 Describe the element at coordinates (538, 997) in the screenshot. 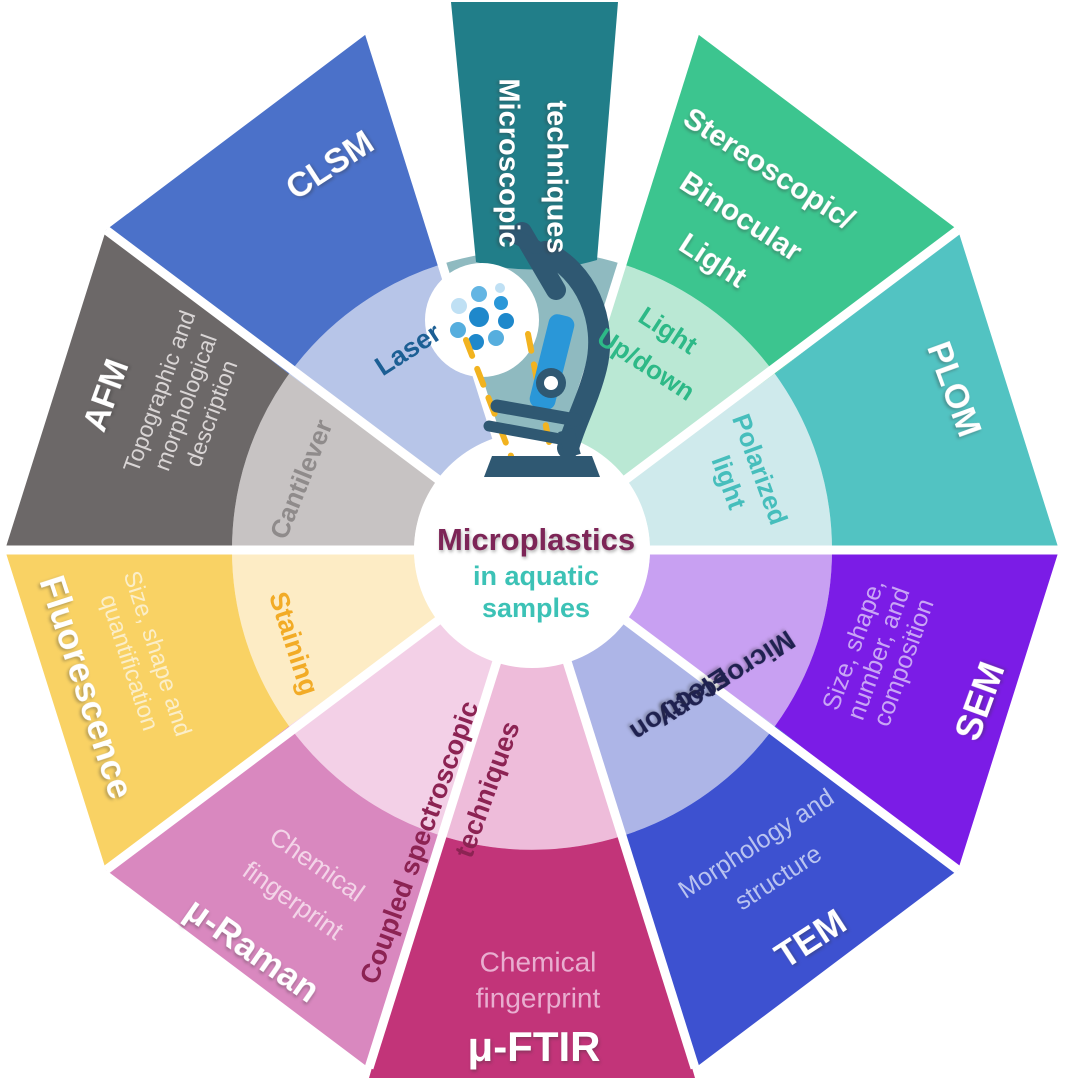

I see `uftir-desc: fingerprint` at that location.